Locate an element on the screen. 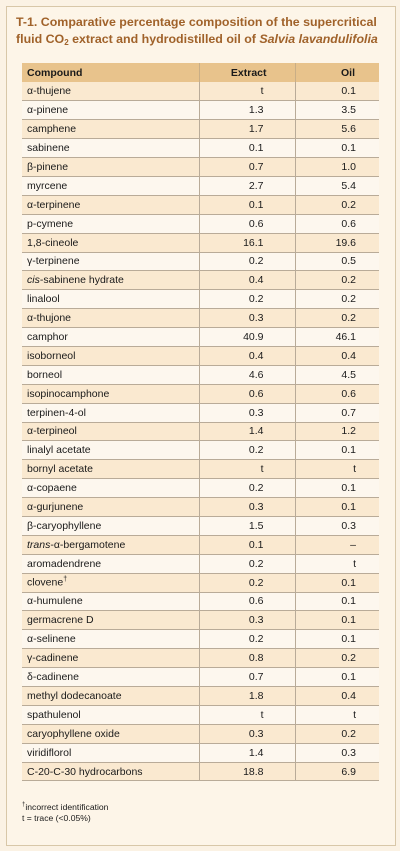  dagger-mark: † is located at coordinates (24, 805).